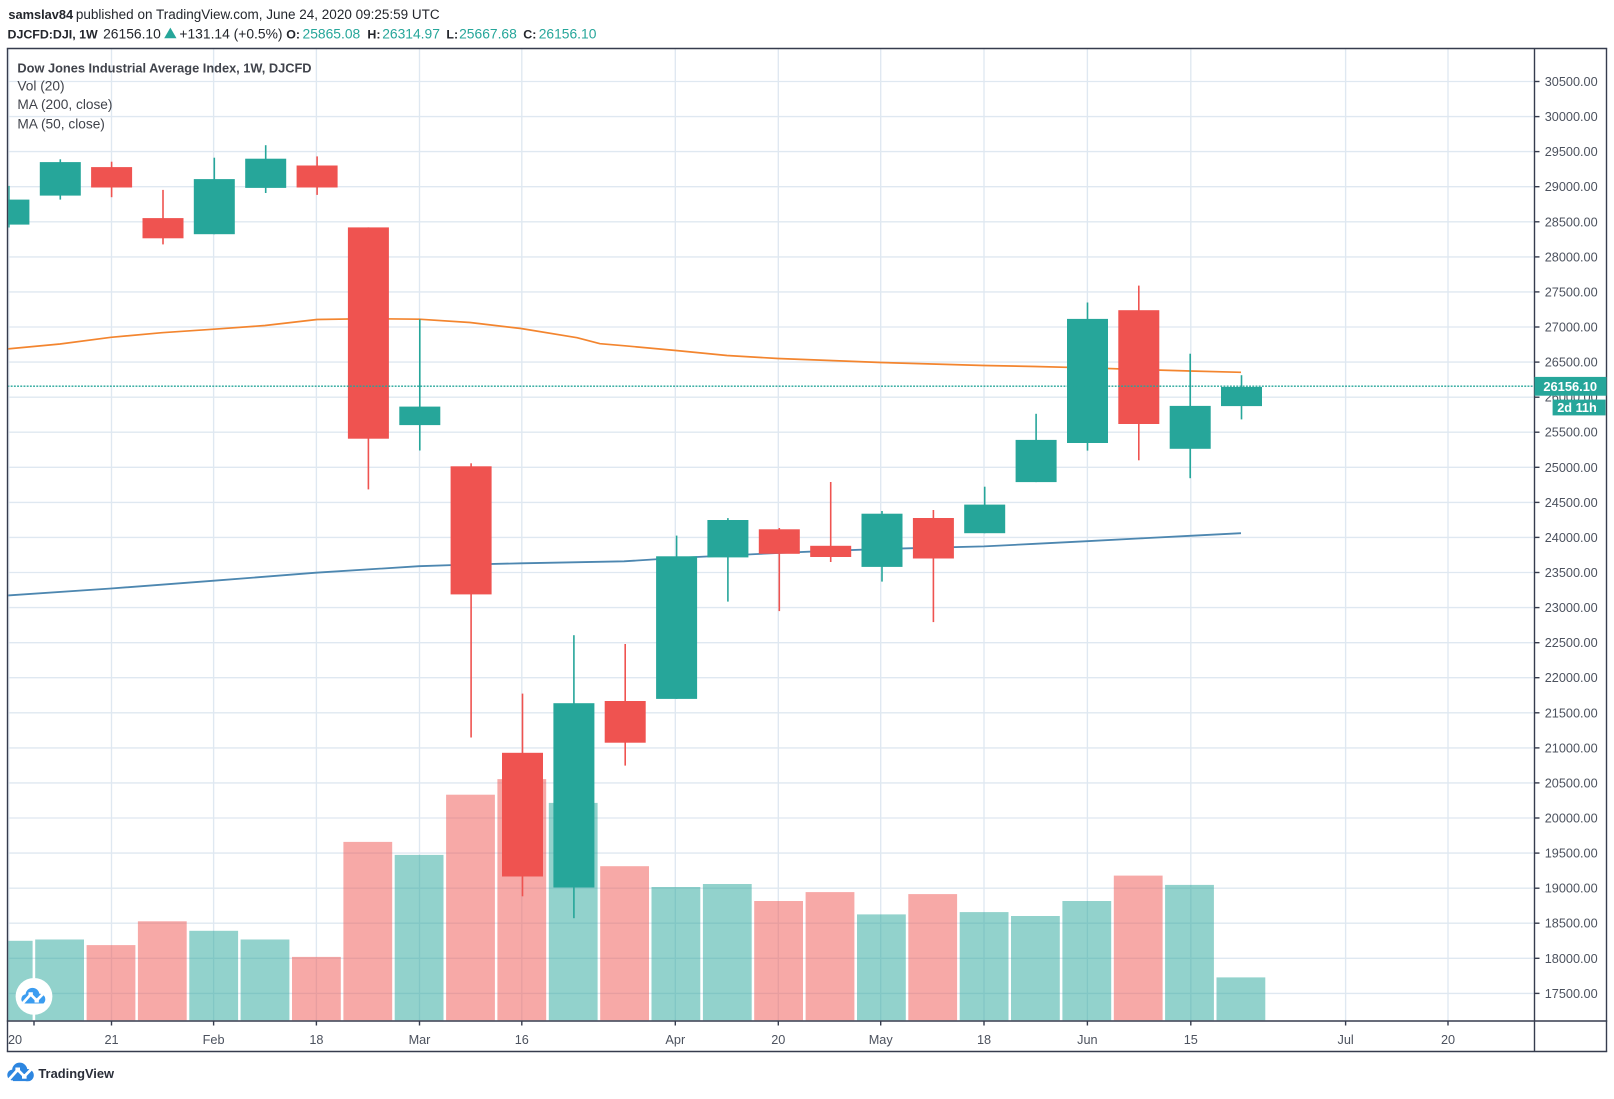 This screenshot has height=1099, width=1614. What do you see at coordinates (1571, 222) in the screenshot?
I see `svg-text: 28500.00` at bounding box center [1571, 222].